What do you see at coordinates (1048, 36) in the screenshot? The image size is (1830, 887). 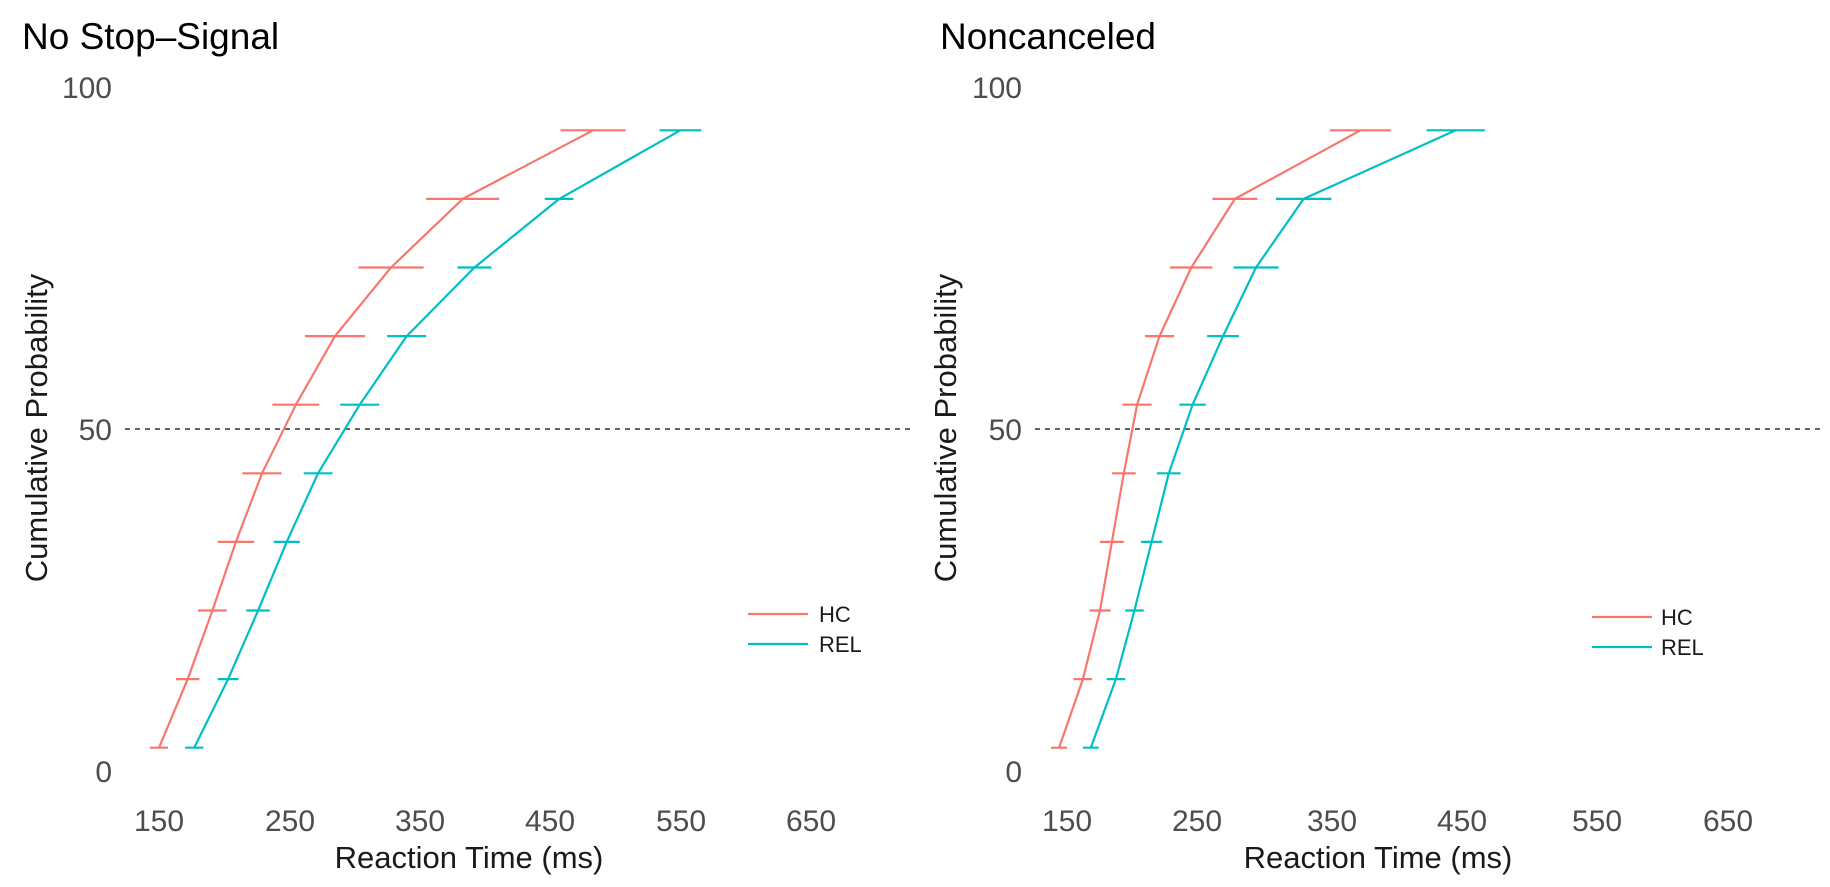 I see `panel-title: Noncanceled` at bounding box center [1048, 36].